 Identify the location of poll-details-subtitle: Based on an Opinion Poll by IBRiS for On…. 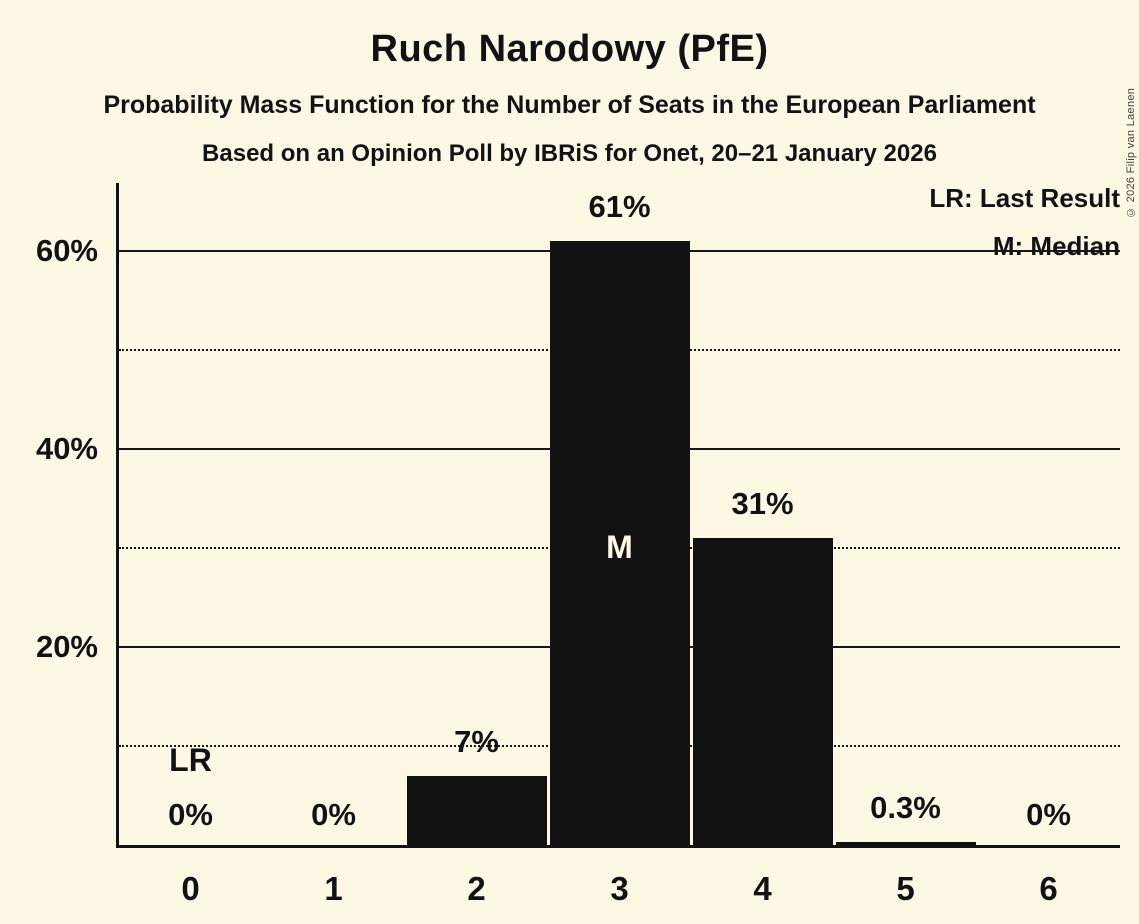
(569, 153).